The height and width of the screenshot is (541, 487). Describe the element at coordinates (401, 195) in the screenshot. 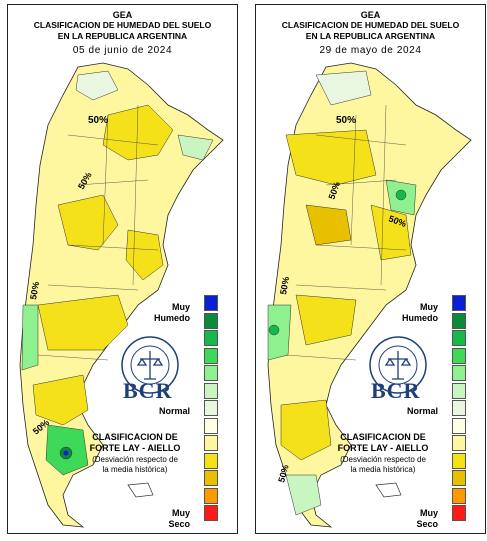

I see `wet-spot-northeast` at that location.